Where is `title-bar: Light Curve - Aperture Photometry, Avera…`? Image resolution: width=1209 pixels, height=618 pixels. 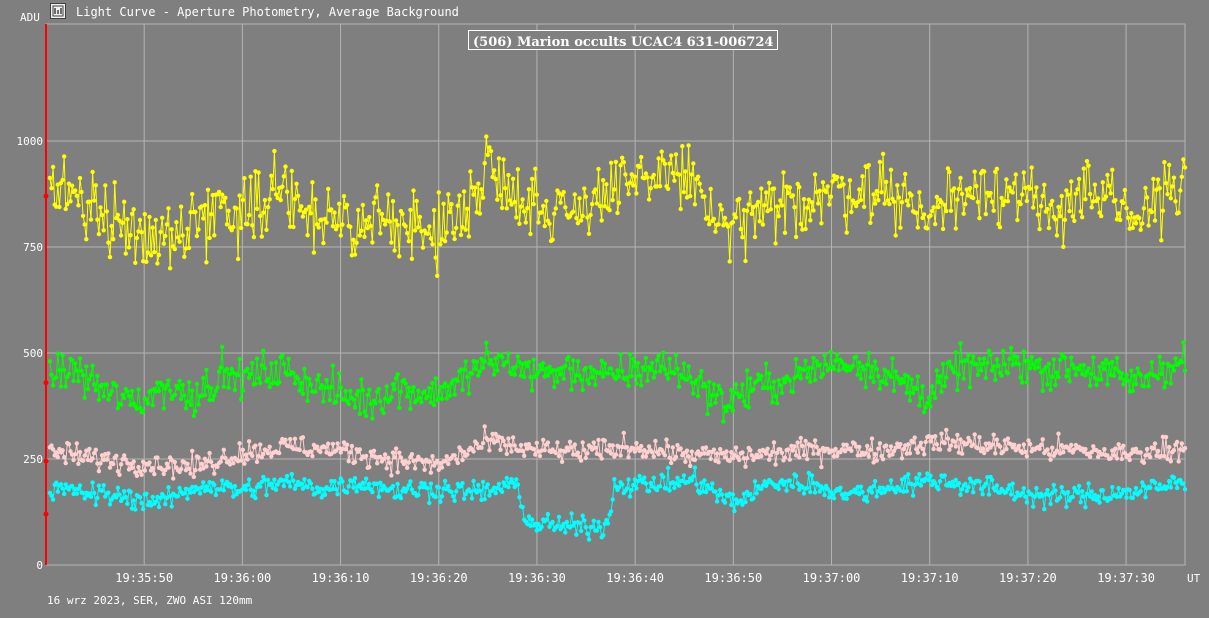 title-bar: Light Curve - Aperture Photometry, Avera… is located at coordinates (604, 12).